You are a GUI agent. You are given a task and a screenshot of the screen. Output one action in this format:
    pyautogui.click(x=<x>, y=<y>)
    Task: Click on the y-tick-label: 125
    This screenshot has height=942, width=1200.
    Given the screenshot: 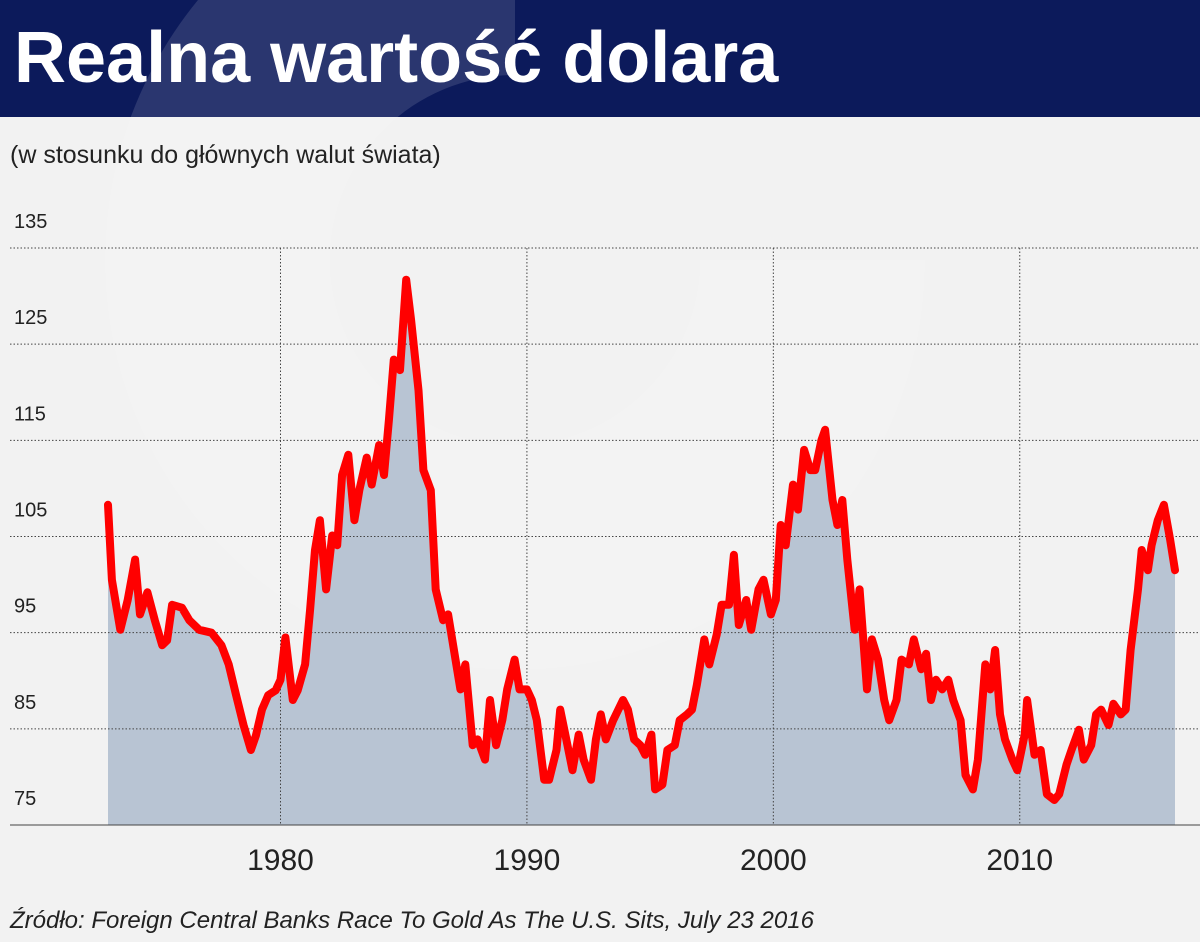 What is the action you would take?
    pyautogui.click(x=30, y=318)
    